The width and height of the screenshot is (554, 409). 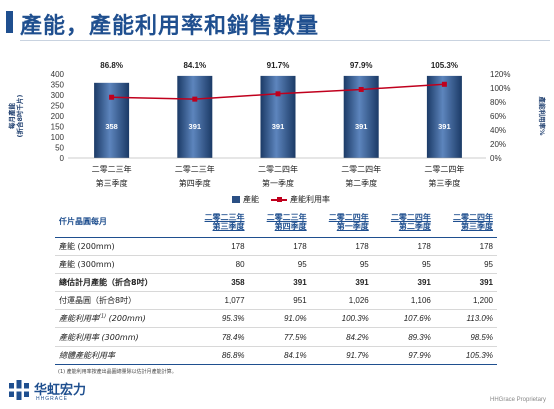 I want to click on legend-item-utilization: 產能利用率, so click(x=300, y=199).